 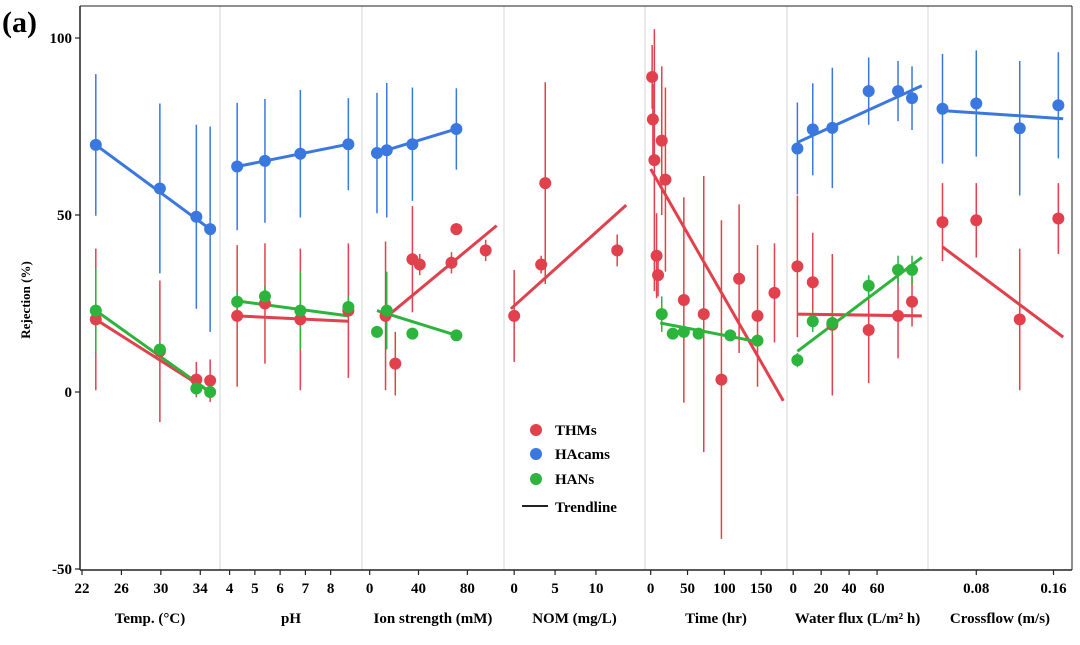 What do you see at coordinates (122, 589) in the screenshot?
I see `x-tick-label: 26` at bounding box center [122, 589].